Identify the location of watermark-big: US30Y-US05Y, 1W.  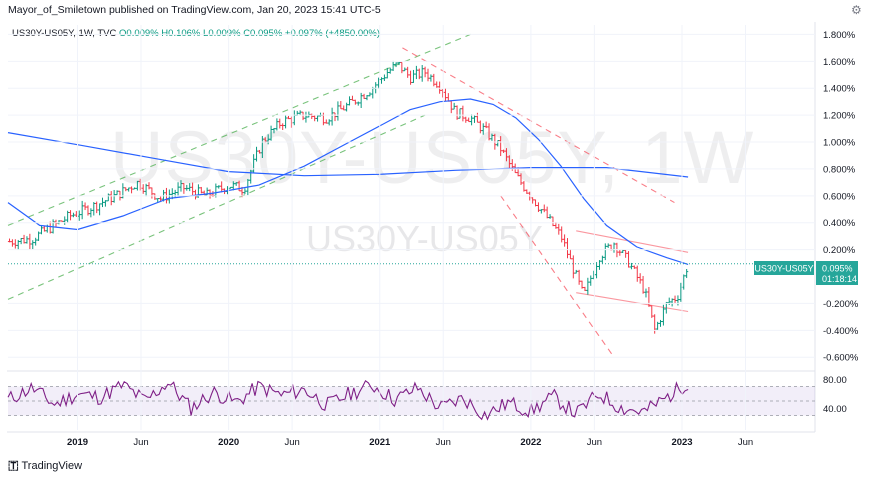
(432, 157).